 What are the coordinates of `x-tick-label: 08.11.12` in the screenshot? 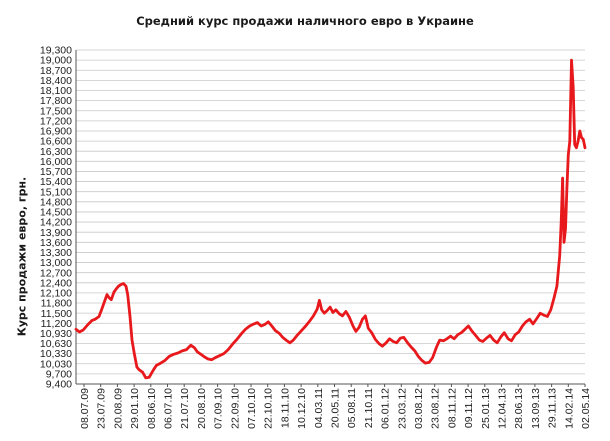 It's located at (452, 408).